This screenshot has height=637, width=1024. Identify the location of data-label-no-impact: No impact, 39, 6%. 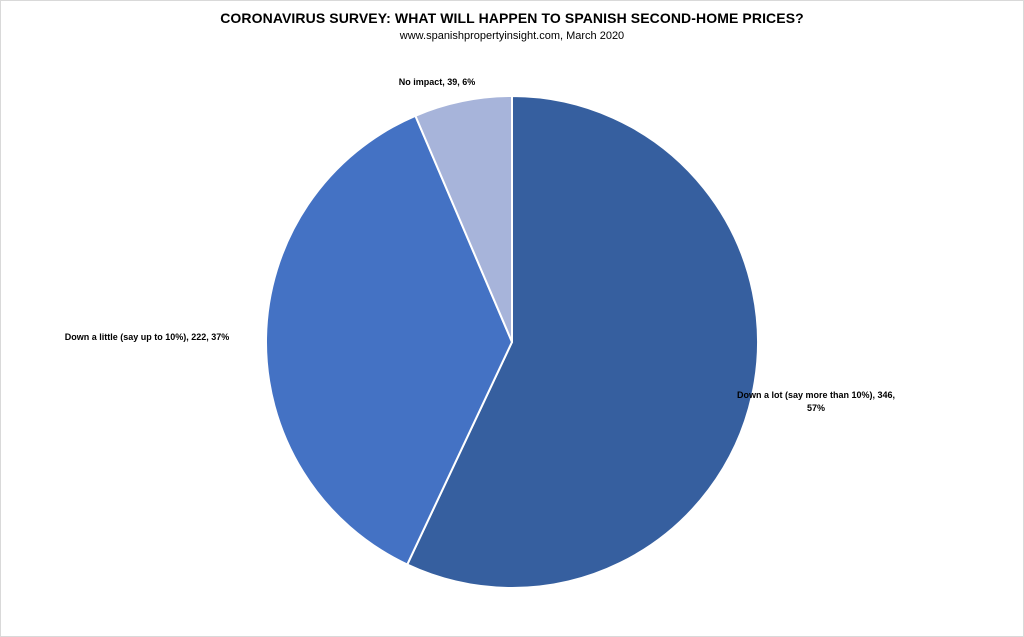
(437, 82).